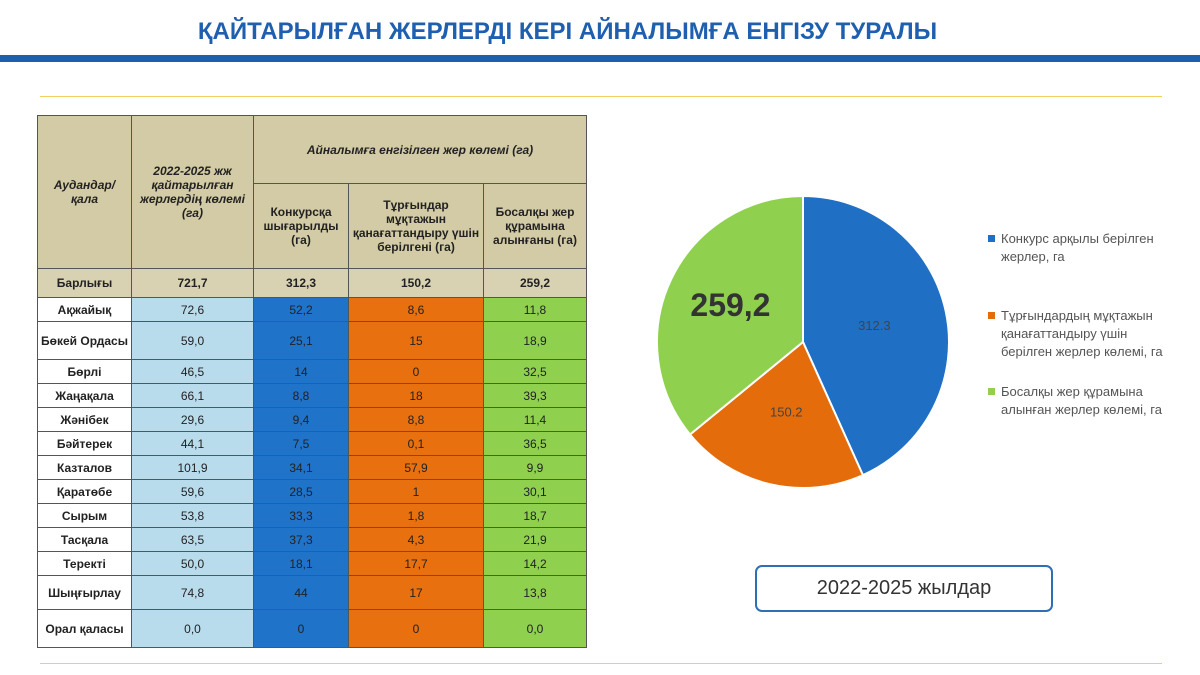 This screenshot has width=1200, height=675. What do you see at coordinates (192, 340) in the screenshot?
I see `table-cell: 59,0` at bounding box center [192, 340].